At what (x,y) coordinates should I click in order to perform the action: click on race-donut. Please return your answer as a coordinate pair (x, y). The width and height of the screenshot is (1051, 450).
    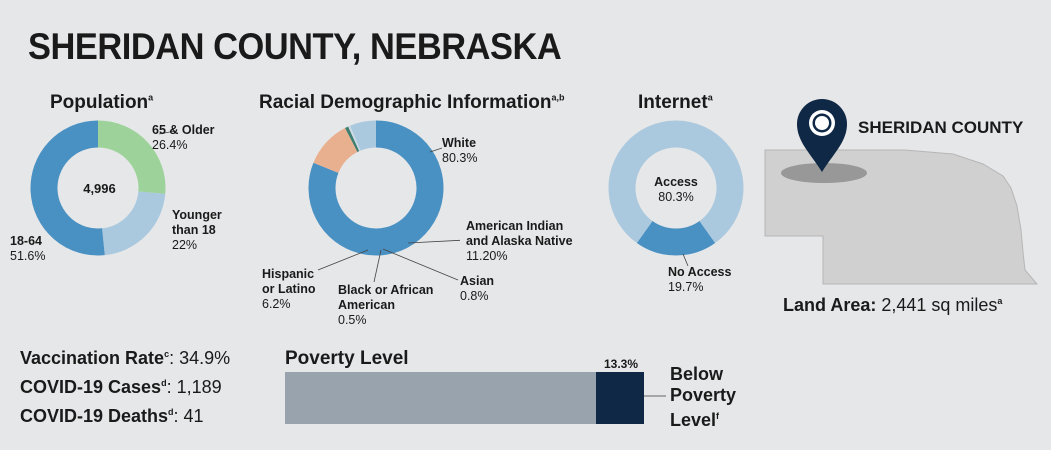
    Looking at the image, I should click on (384, 201).